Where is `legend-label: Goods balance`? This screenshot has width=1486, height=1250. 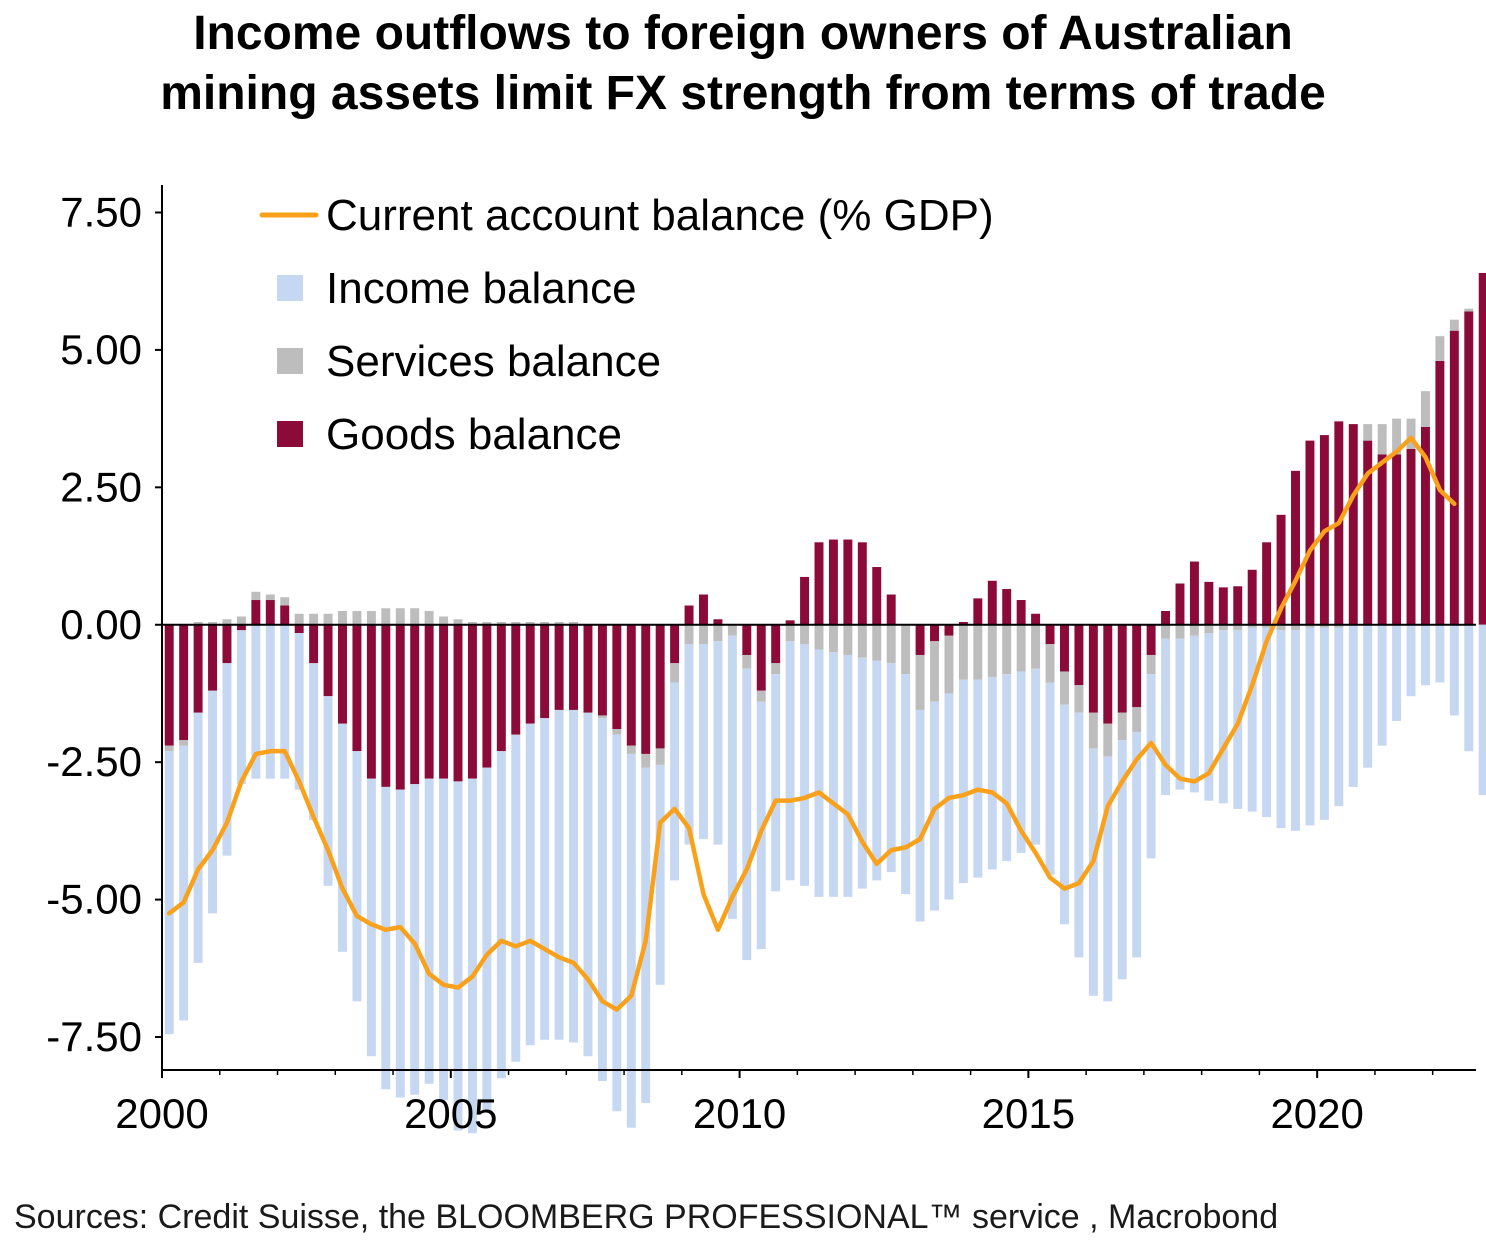 legend-label: Goods balance is located at coordinates (474, 434).